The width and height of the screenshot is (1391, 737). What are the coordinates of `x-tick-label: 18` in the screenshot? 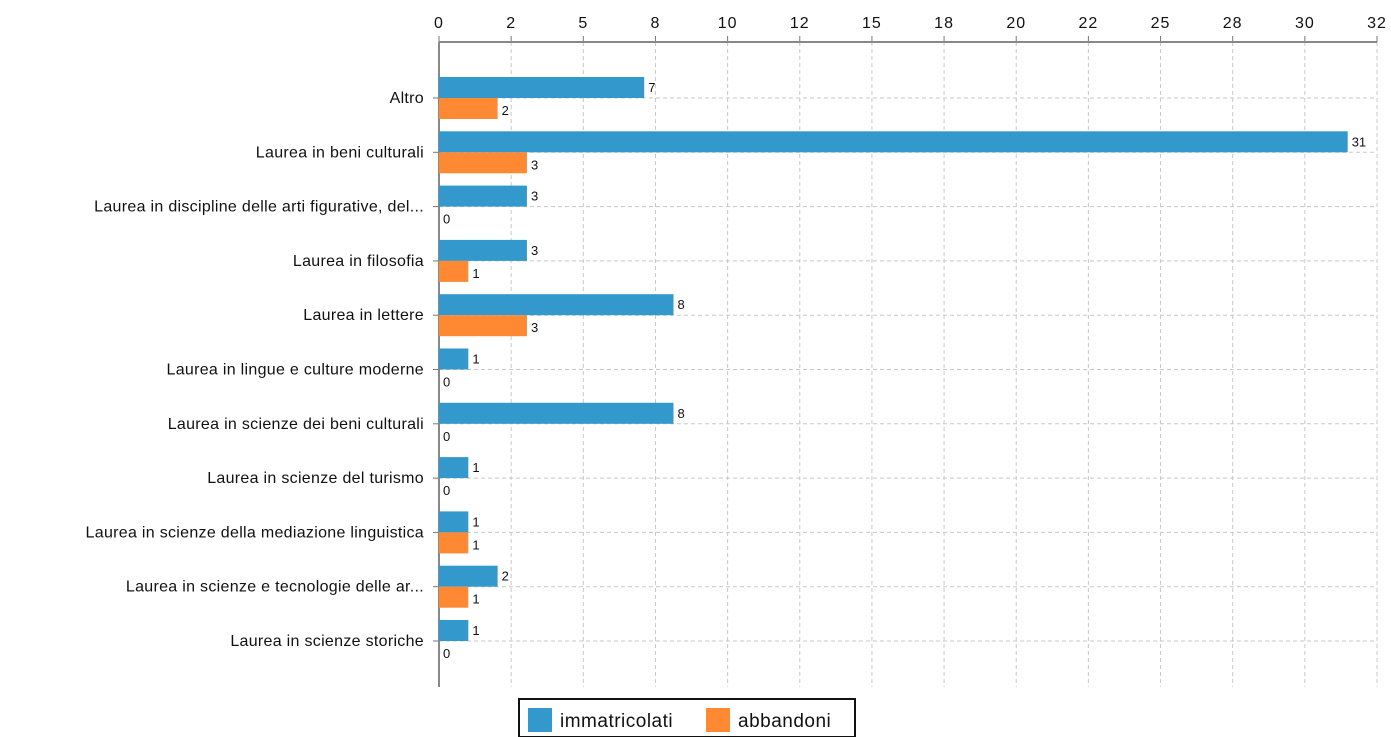 It's located at (944, 23).